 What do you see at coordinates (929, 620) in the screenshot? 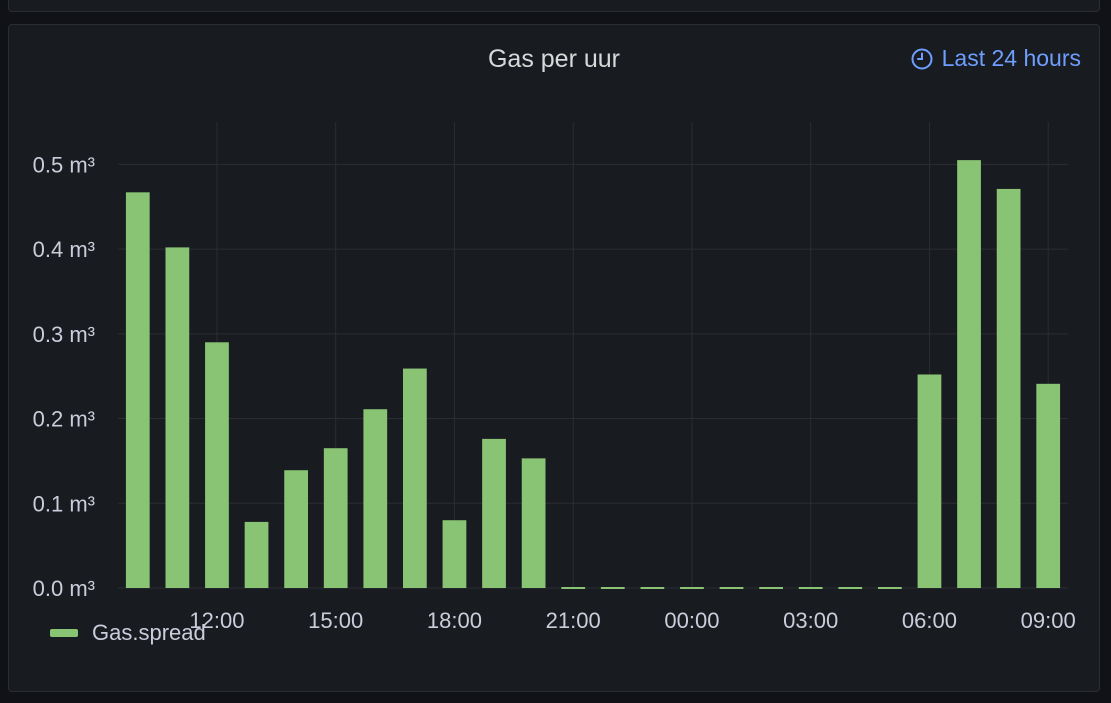
I see `x-tick-label: 06:00` at bounding box center [929, 620].